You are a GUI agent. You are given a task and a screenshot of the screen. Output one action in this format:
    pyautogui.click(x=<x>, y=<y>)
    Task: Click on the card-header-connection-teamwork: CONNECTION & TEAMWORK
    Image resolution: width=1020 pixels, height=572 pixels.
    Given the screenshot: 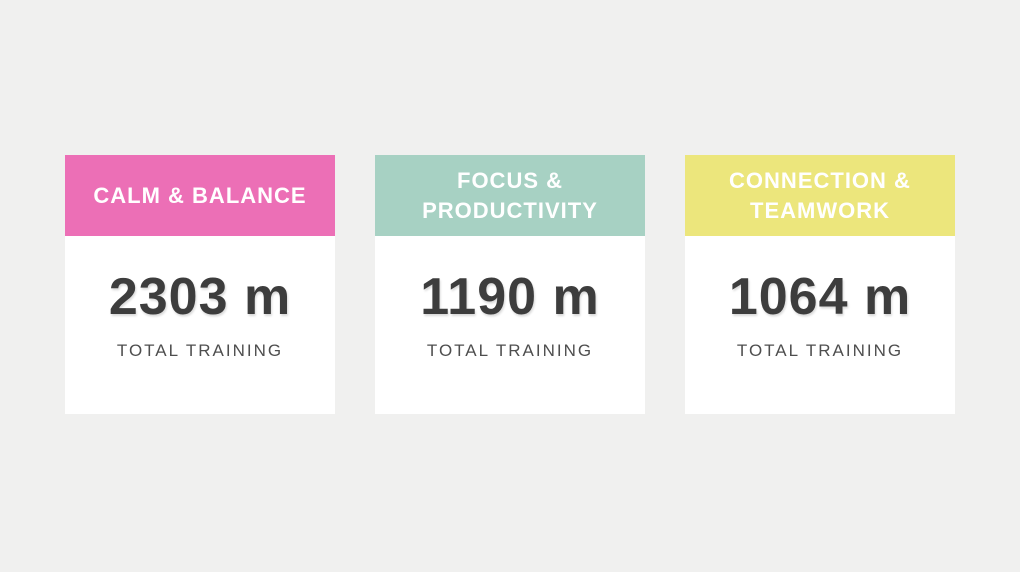 What is the action you would take?
    pyautogui.click(x=820, y=195)
    